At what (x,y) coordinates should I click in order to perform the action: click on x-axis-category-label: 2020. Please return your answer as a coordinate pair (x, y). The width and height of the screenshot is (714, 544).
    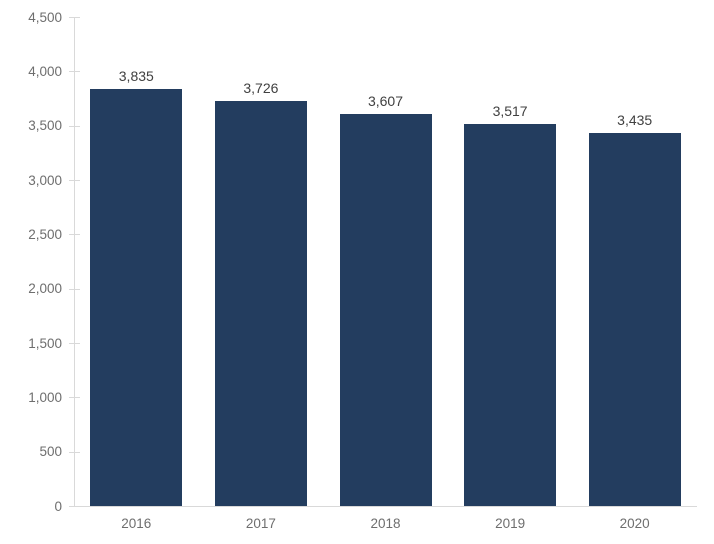
    Looking at the image, I should click on (634, 523).